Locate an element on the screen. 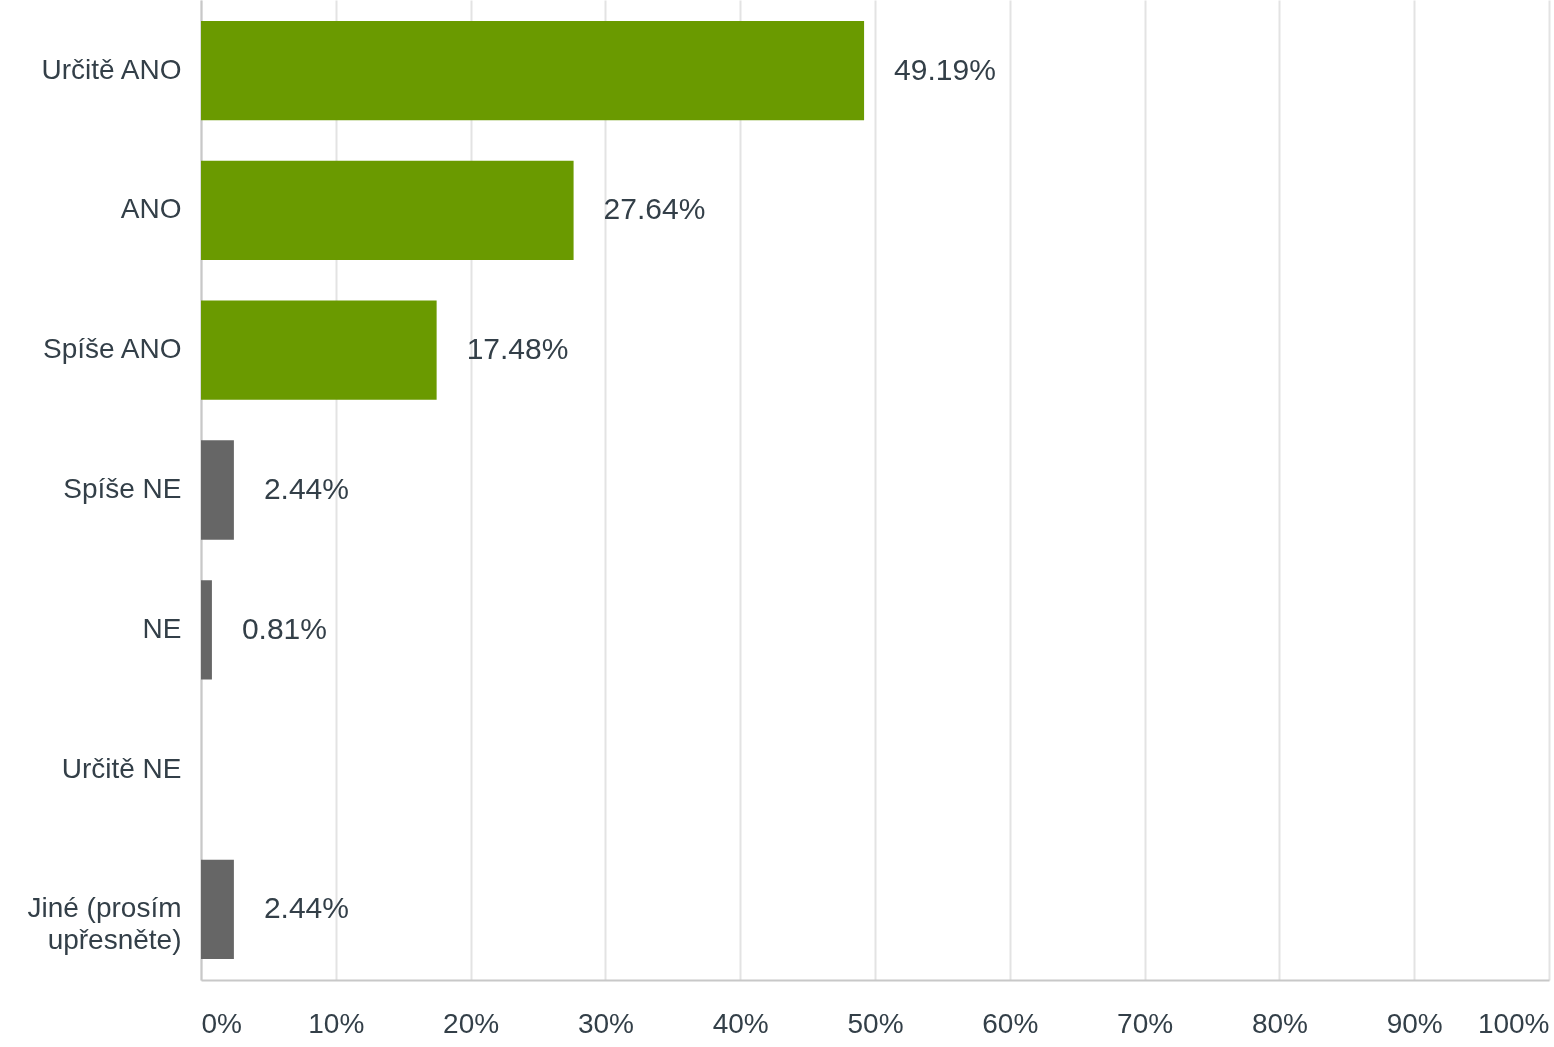  data-label: 0.81% is located at coordinates (284, 628).